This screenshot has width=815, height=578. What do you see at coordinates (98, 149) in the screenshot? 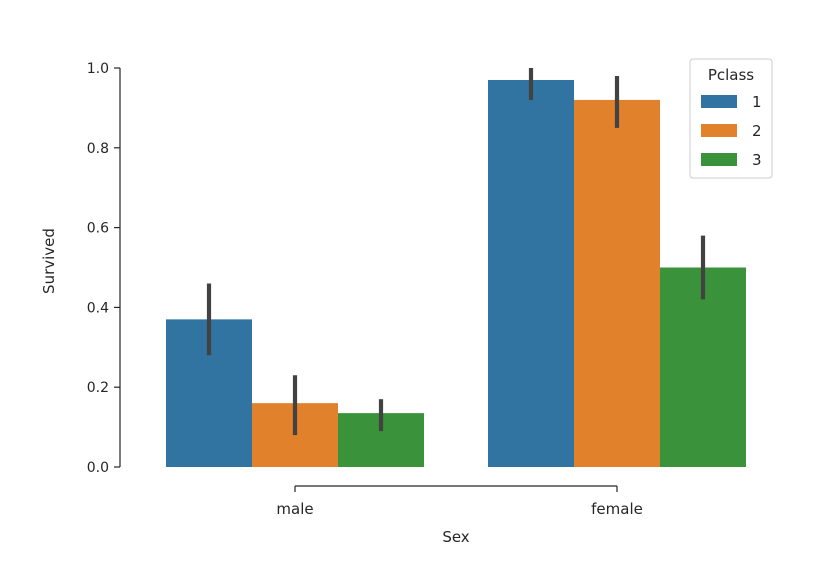
I see `y-tick-label: 0.8` at bounding box center [98, 149].